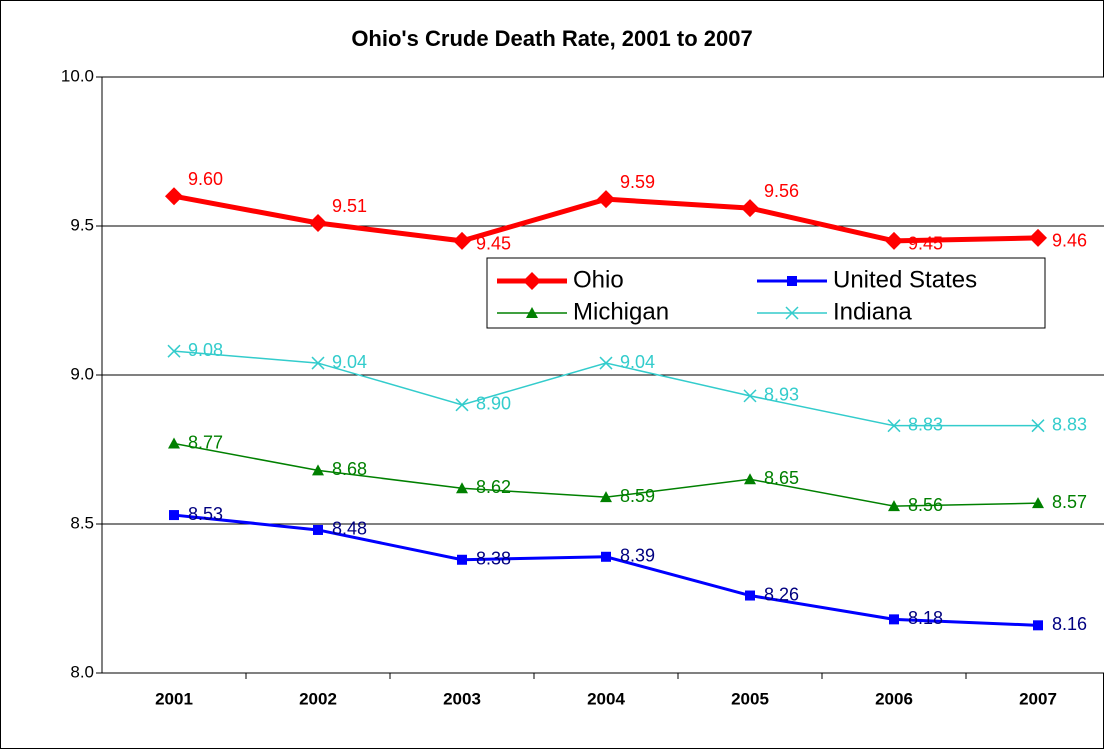  Describe the element at coordinates (205, 350) in the screenshot. I see `data-label: 9.08` at that location.